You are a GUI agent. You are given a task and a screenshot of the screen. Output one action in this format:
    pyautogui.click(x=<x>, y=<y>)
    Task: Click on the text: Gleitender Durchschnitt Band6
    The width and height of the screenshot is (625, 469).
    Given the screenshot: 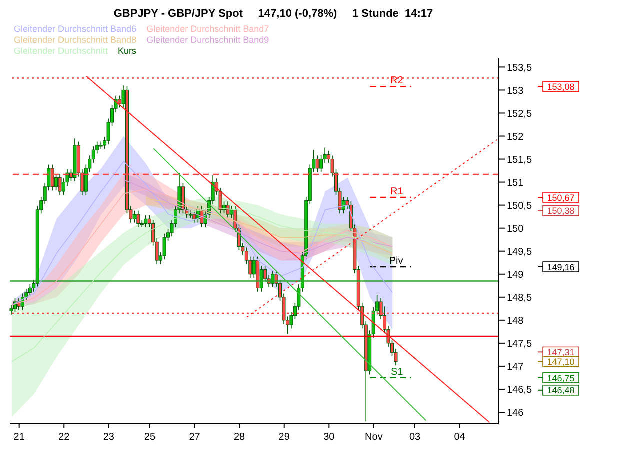 What is the action you would take?
    pyautogui.click(x=75, y=29)
    